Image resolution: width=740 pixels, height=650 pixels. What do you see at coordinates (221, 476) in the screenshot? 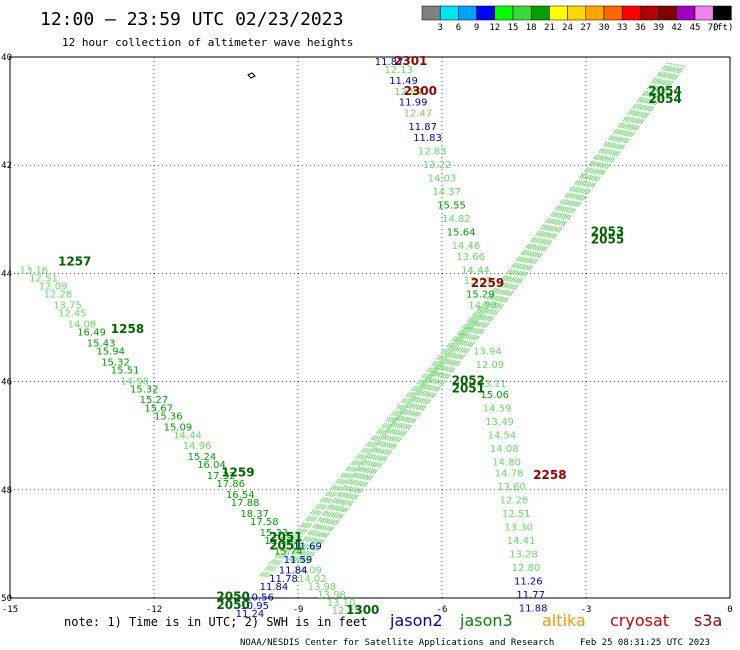
I see `data-point-label: 17.32` at bounding box center [221, 476].